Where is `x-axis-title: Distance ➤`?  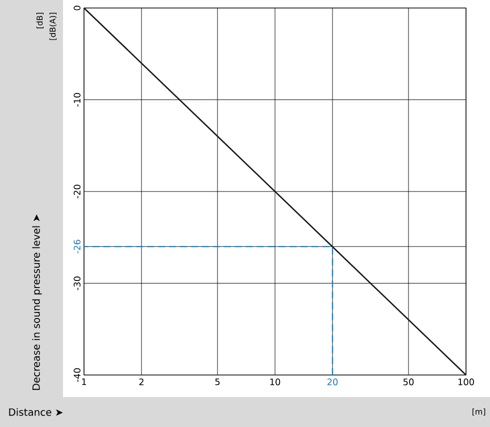
x-axis-title: Distance ➤ is located at coordinates (36, 412).